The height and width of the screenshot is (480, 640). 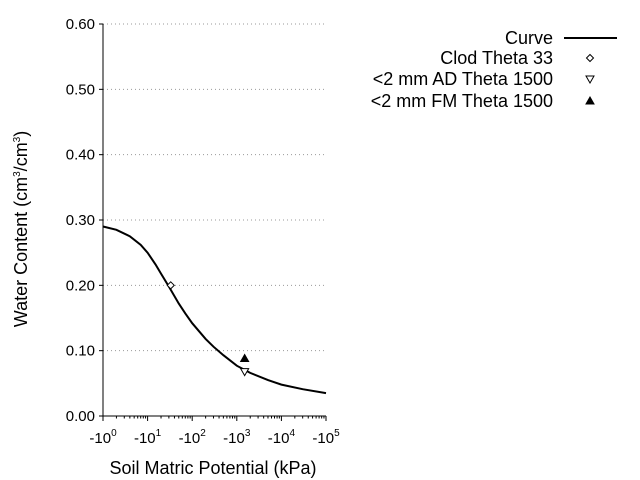 I want to click on y-axis-title-sup2: 3, so click(x=17, y=139).